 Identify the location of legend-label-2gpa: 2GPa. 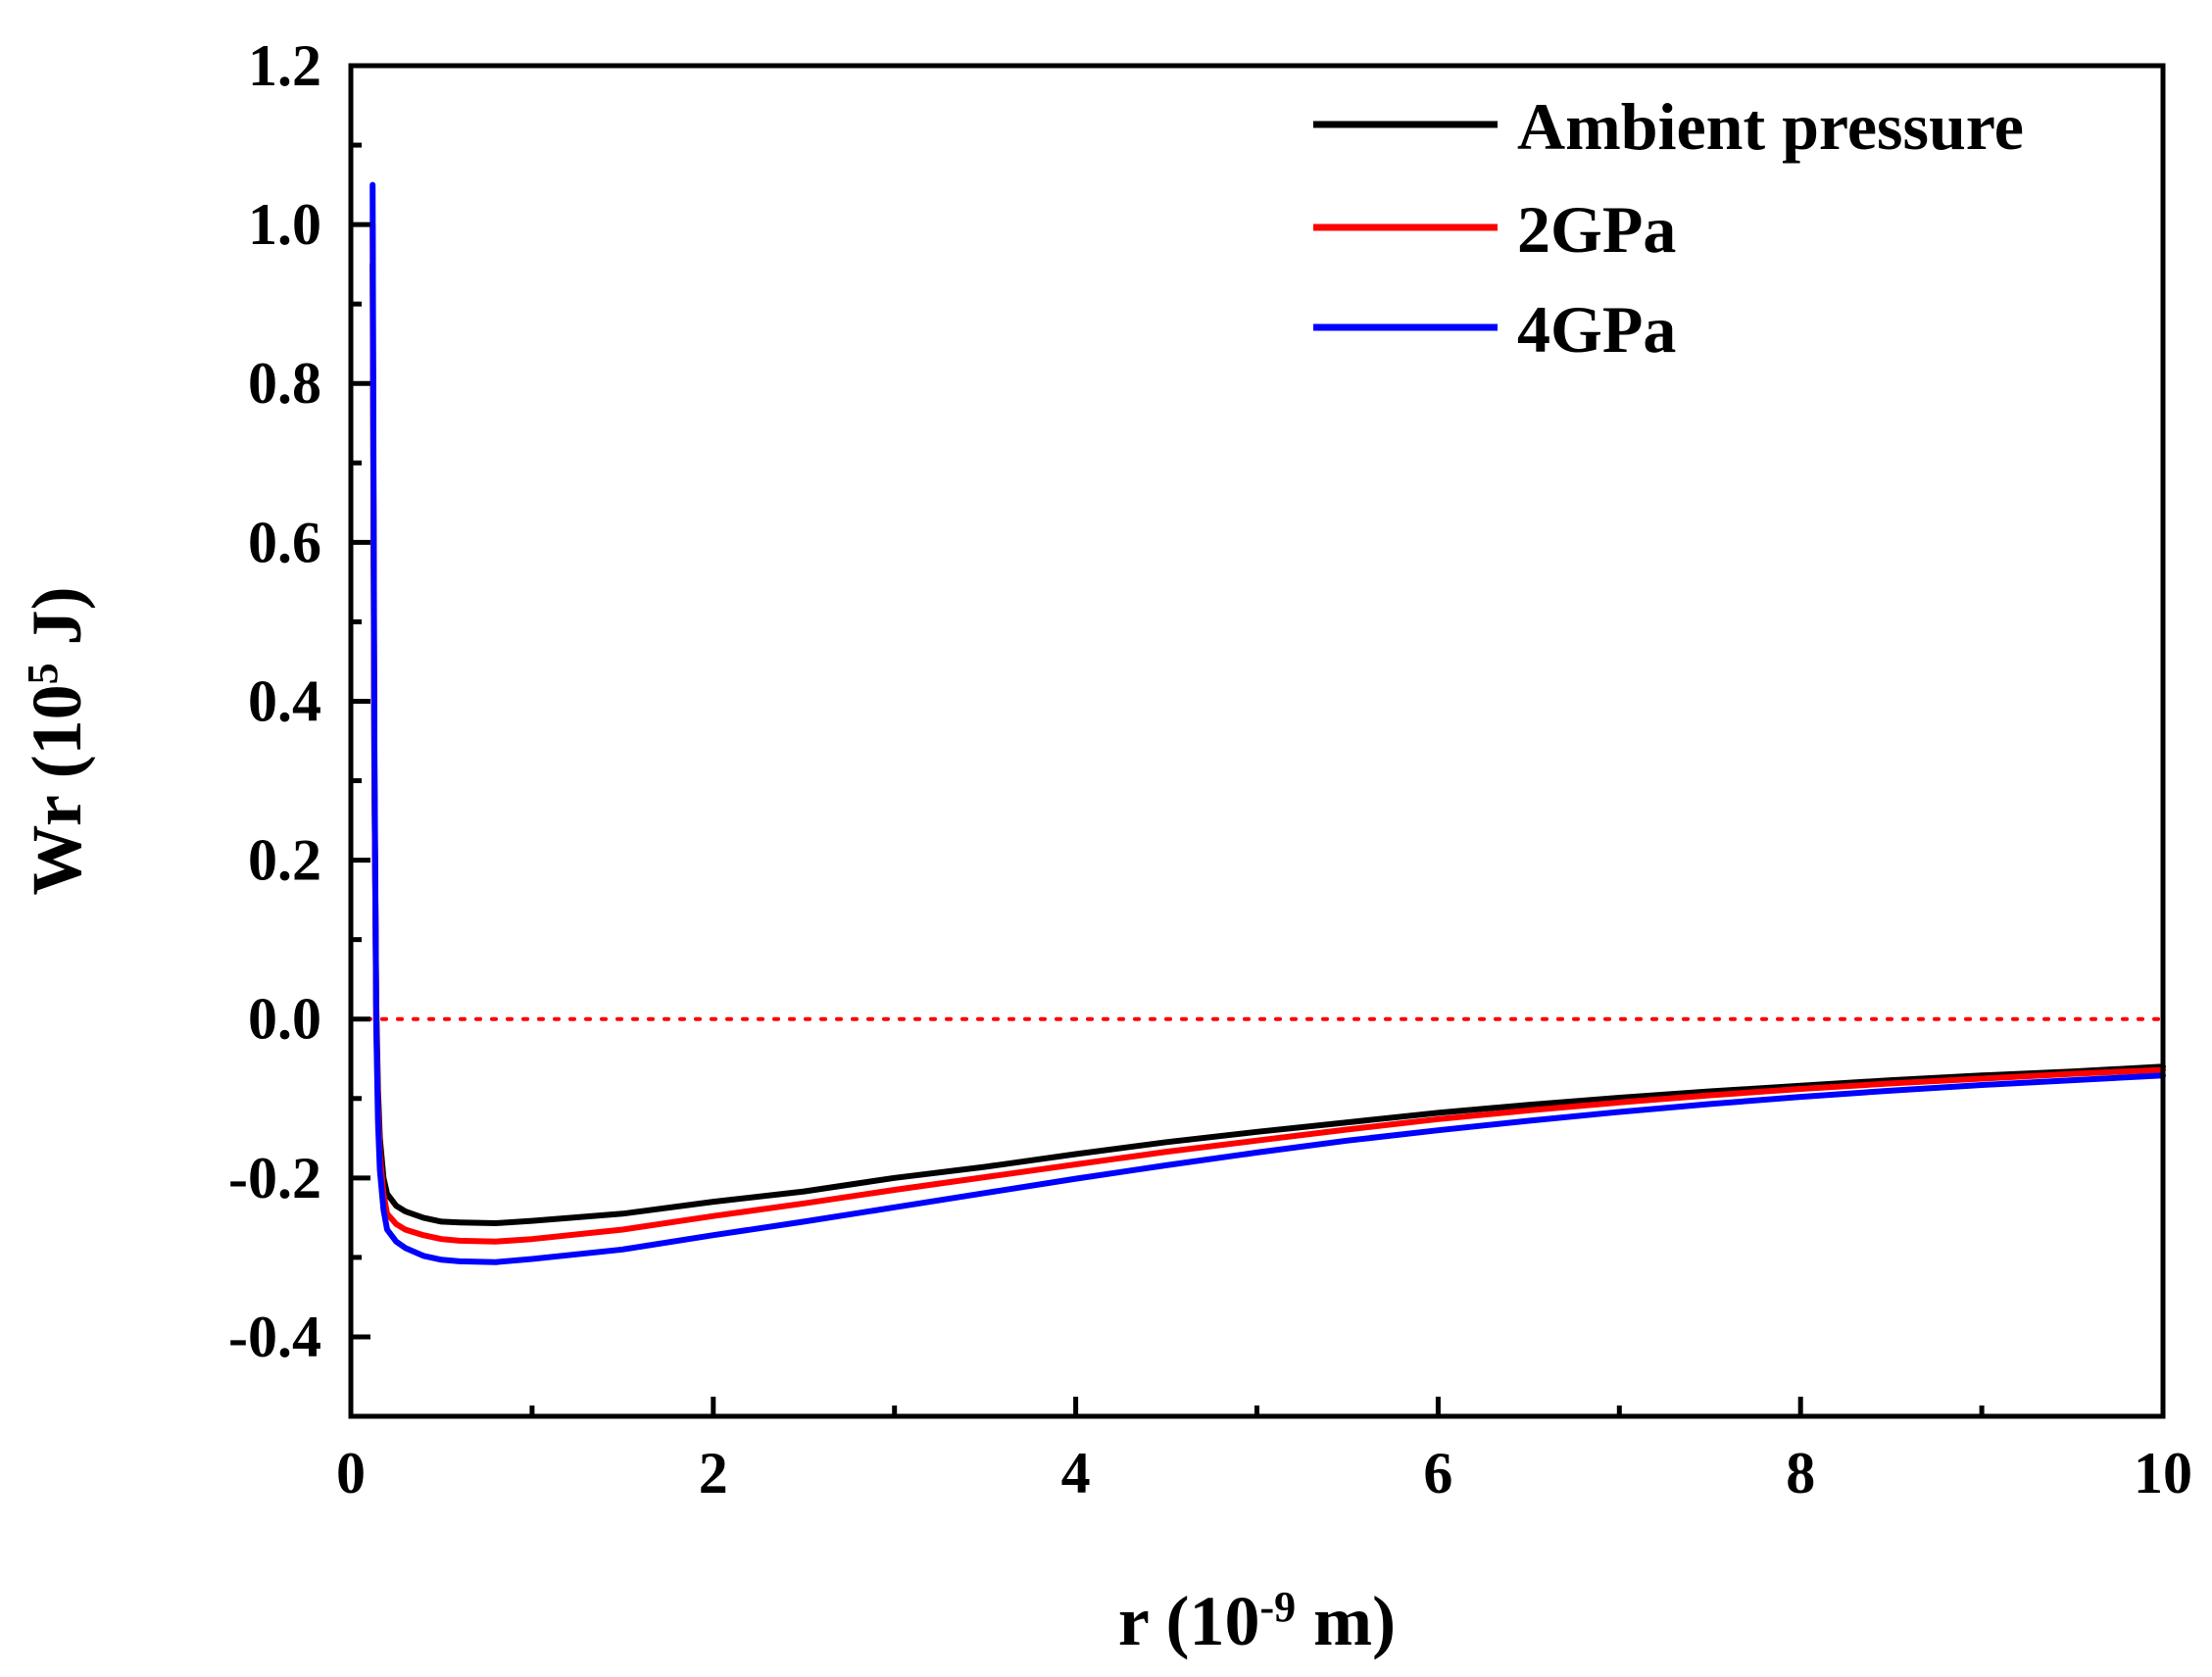
(1596, 229).